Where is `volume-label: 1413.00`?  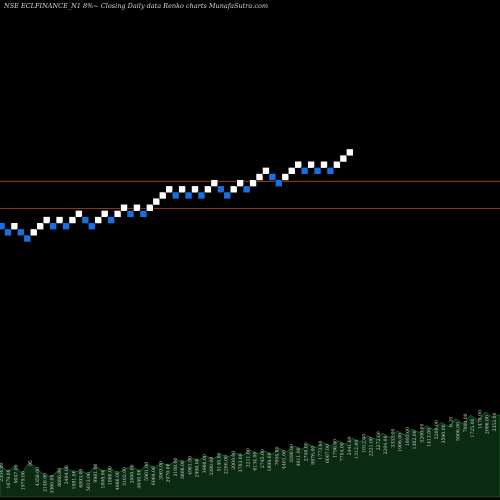 volume-label: 1413.00 is located at coordinates (430, 437).